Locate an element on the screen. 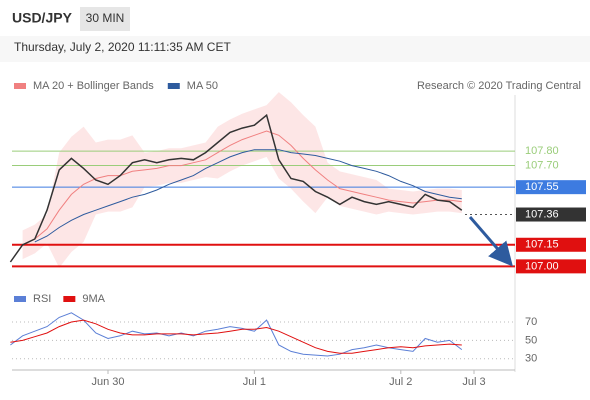  legend-label: RSI is located at coordinates (42, 299).